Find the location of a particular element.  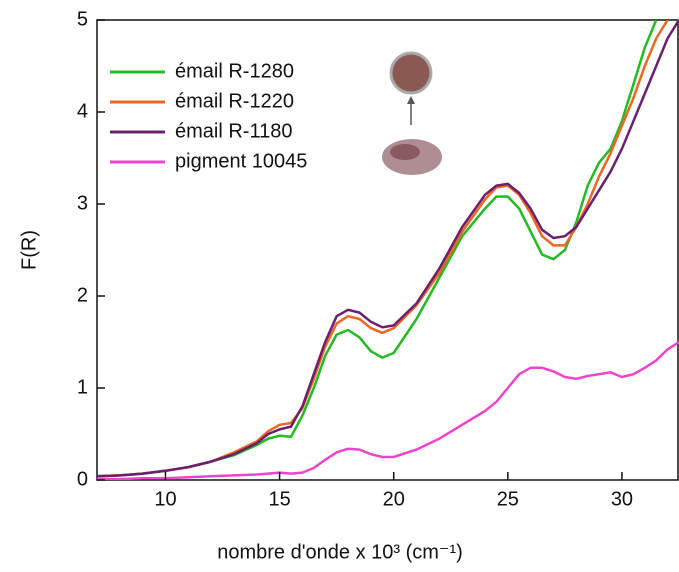

legend-label: émail R-1280 is located at coordinates (234, 71).